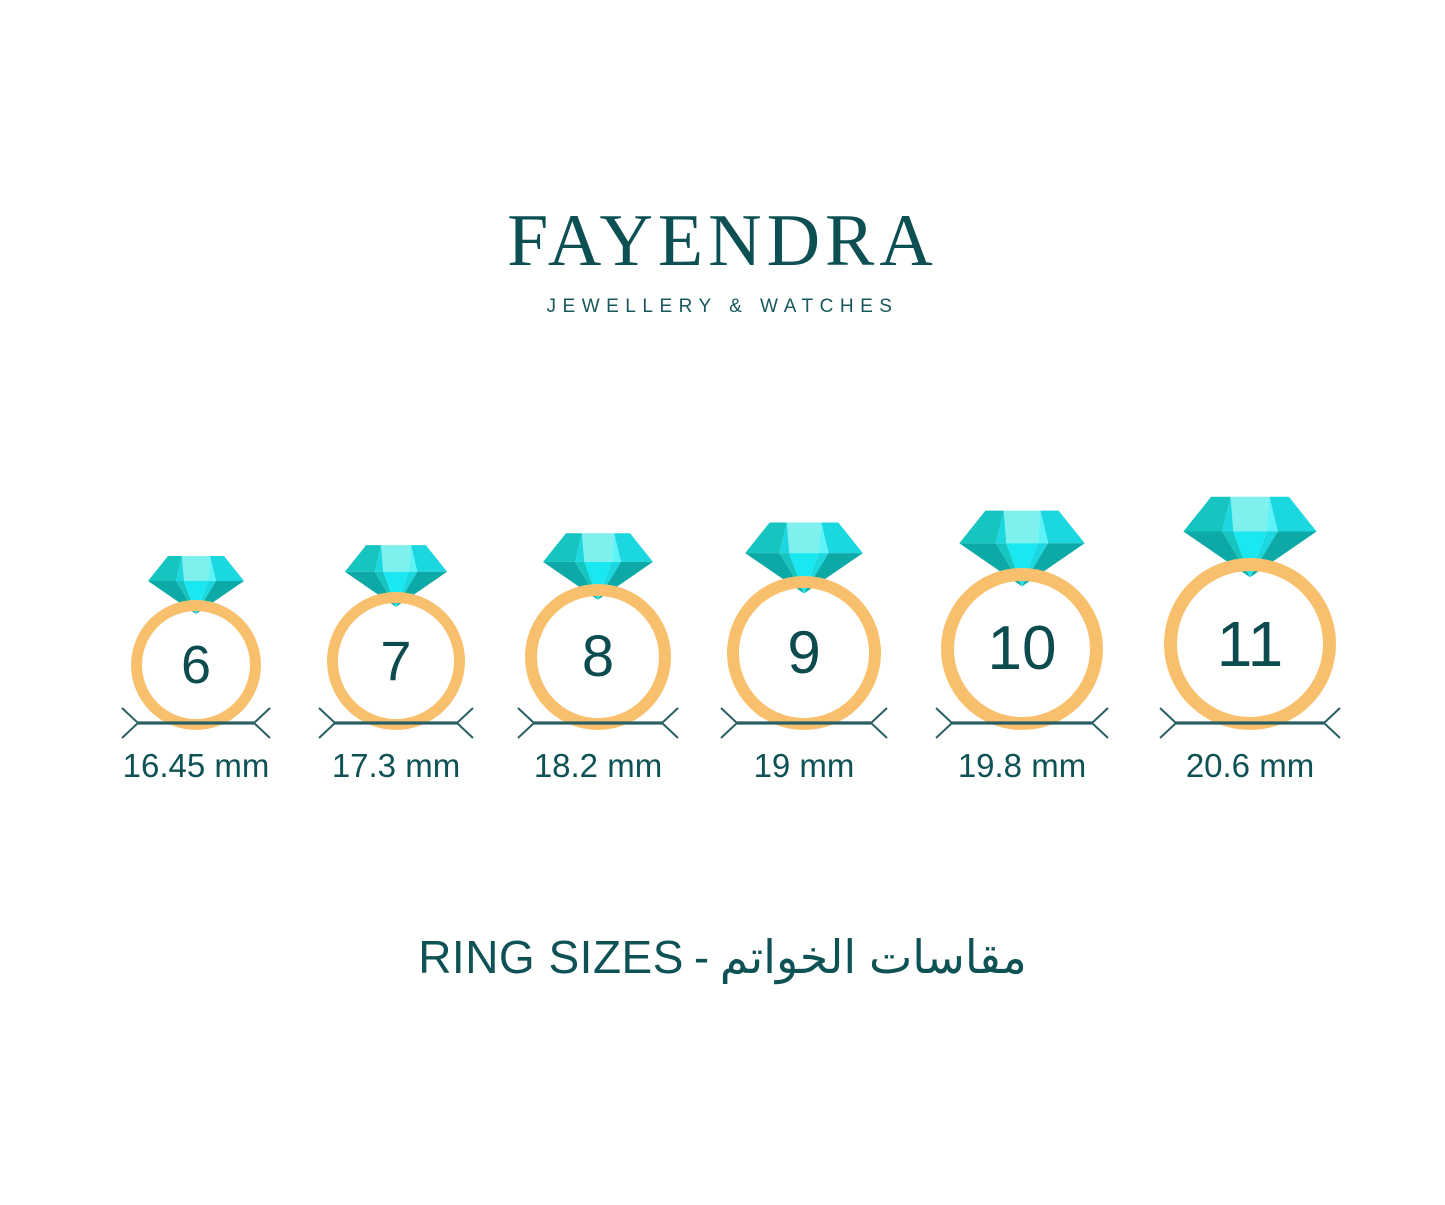  Describe the element at coordinates (1022, 648) in the screenshot. I see `ring-size-number: 10` at that location.